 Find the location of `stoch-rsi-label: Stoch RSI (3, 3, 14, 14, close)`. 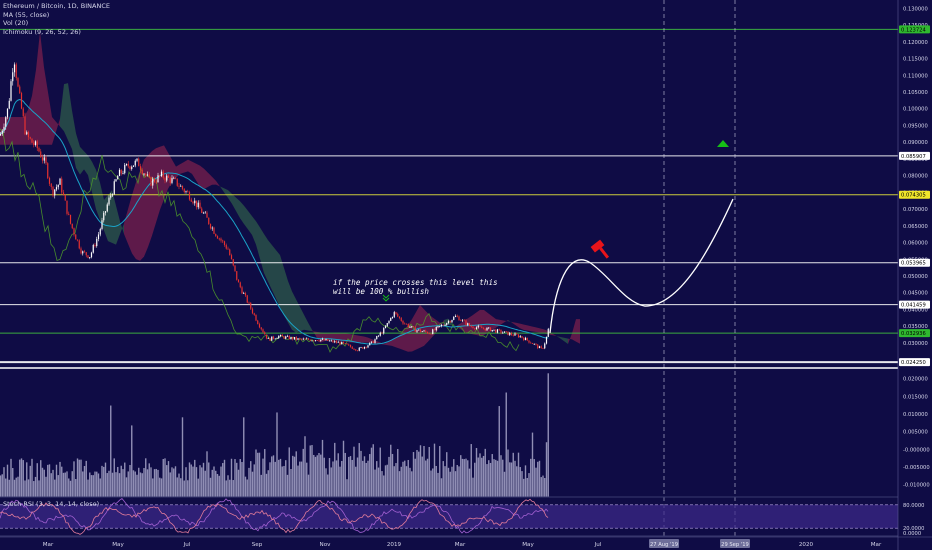

stoch-rsi-label: Stoch RSI (3, 3, 14, 14, close) is located at coordinates (51, 504).